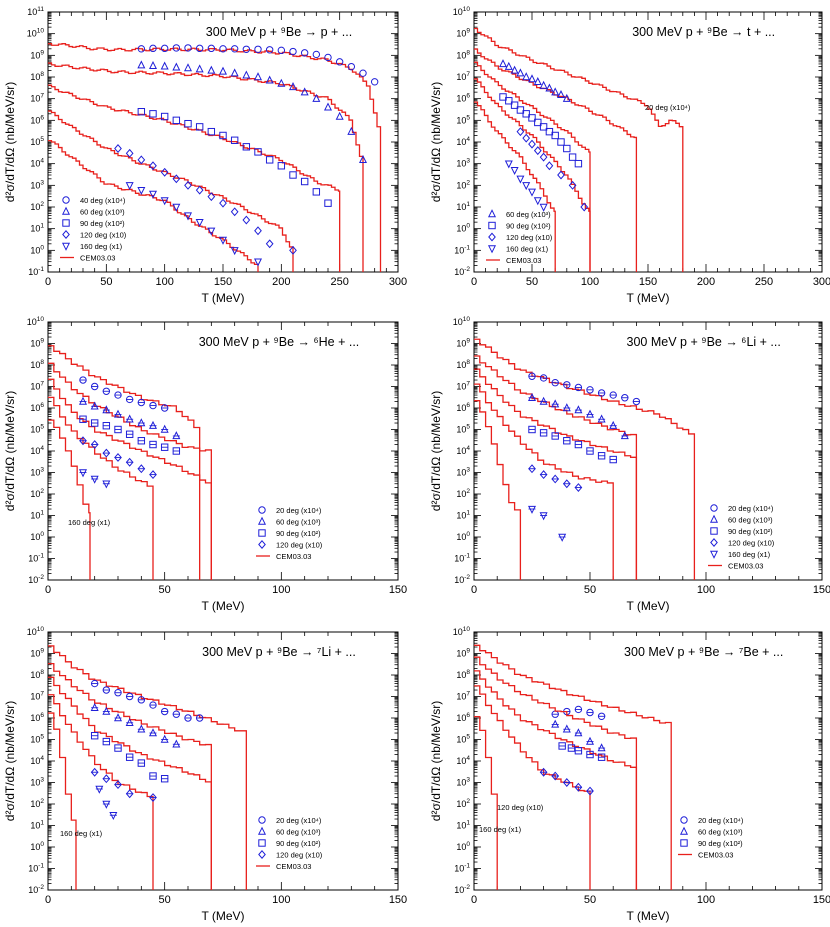  I want to click on legend-label: 60 deg (x10³), so click(720, 832).